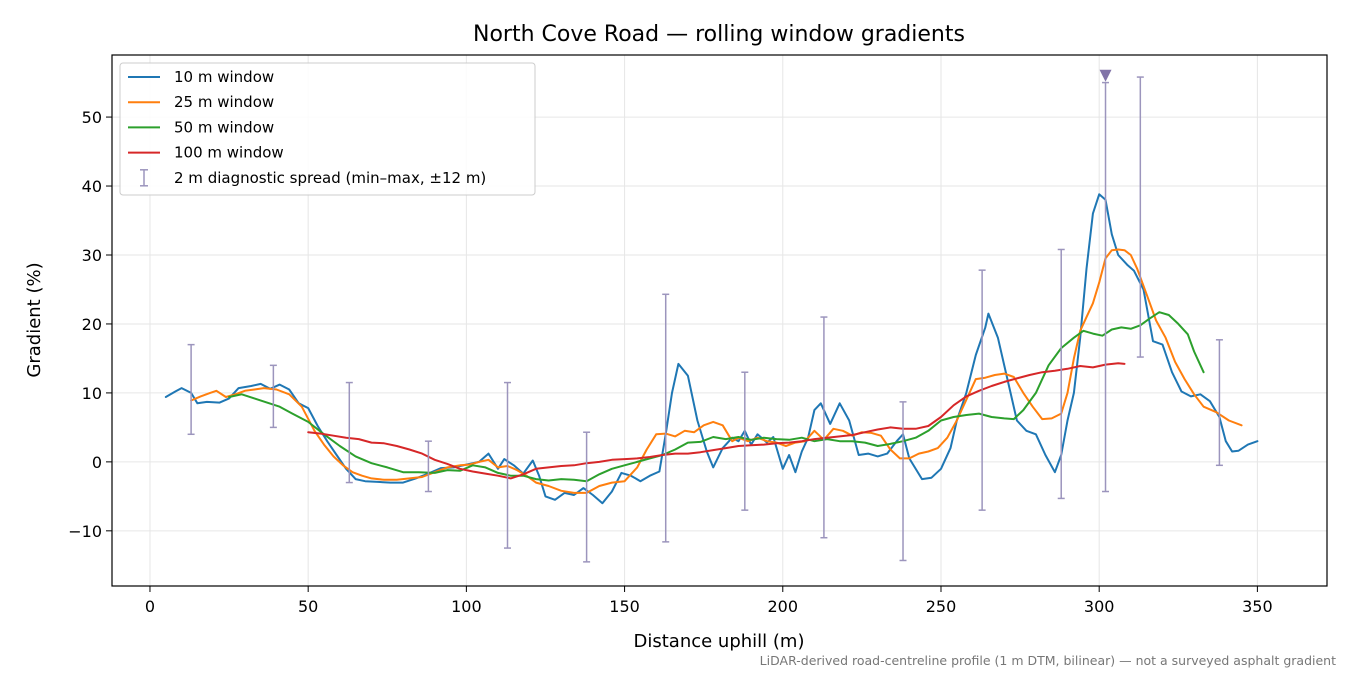 The image size is (1350, 675). What do you see at coordinates (85, 531) in the screenshot?
I see `y-tick-label: −10` at bounding box center [85, 531].